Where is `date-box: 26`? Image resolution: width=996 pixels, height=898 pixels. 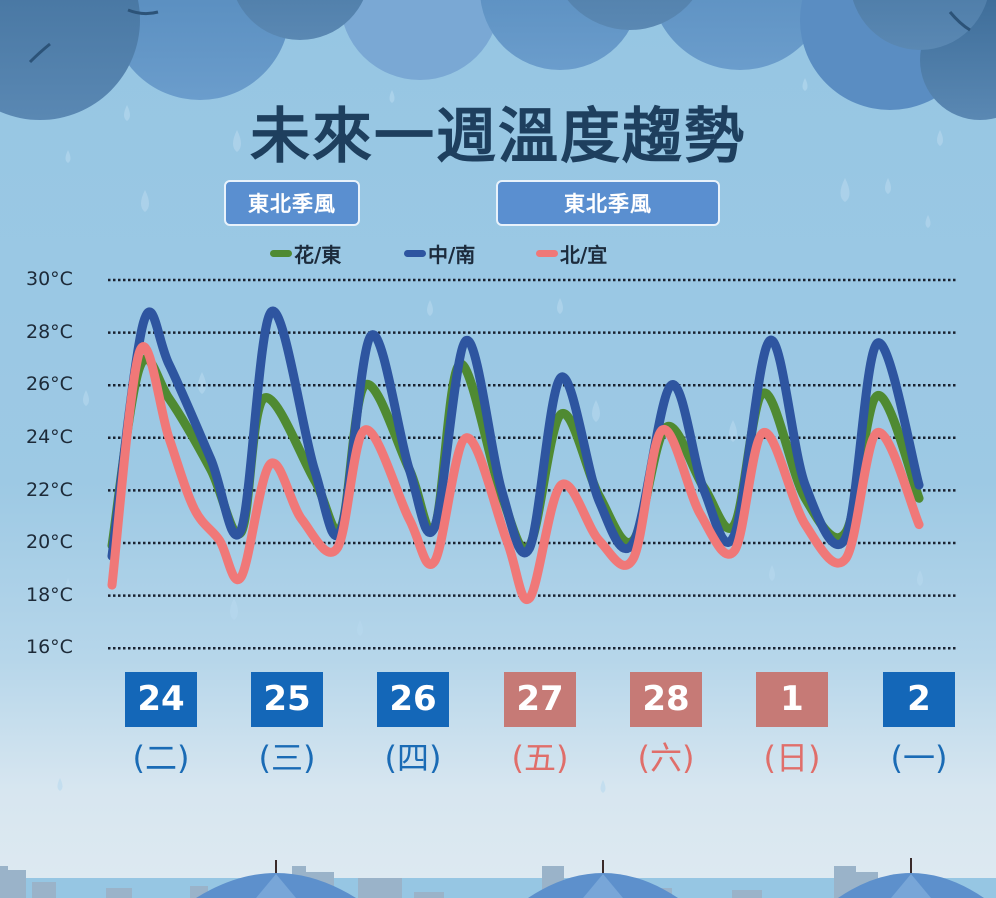 date-box: 26 is located at coordinates (413, 699).